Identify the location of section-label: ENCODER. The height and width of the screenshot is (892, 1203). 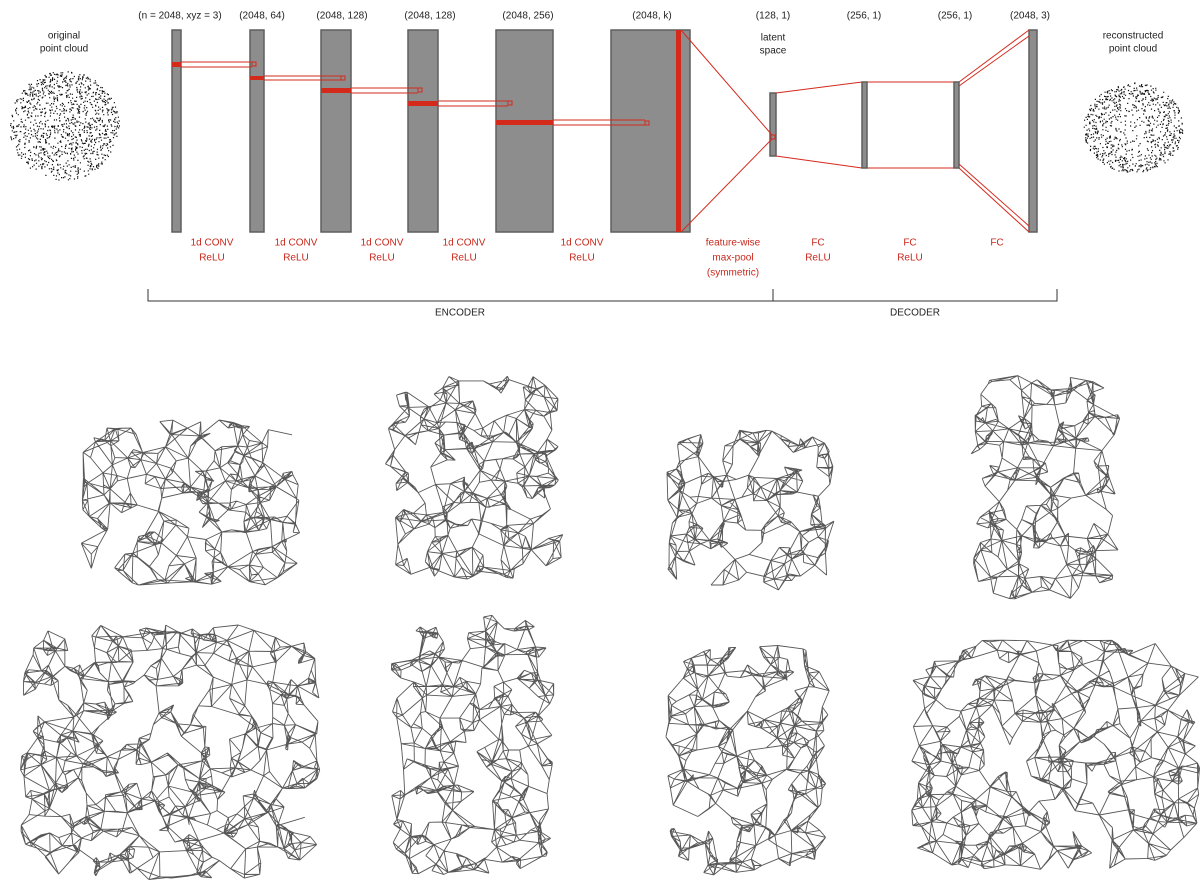
(460, 313).